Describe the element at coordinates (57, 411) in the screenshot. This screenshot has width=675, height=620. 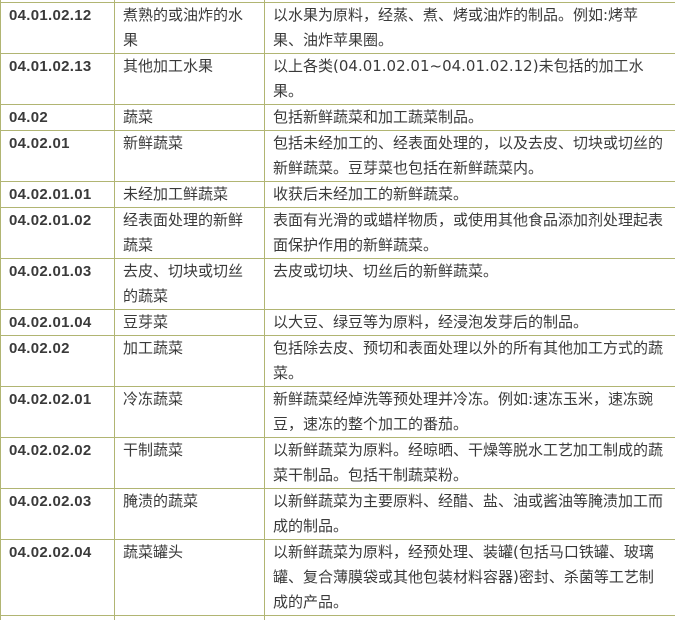
I see `category-code: 04.02.02.01` at that location.